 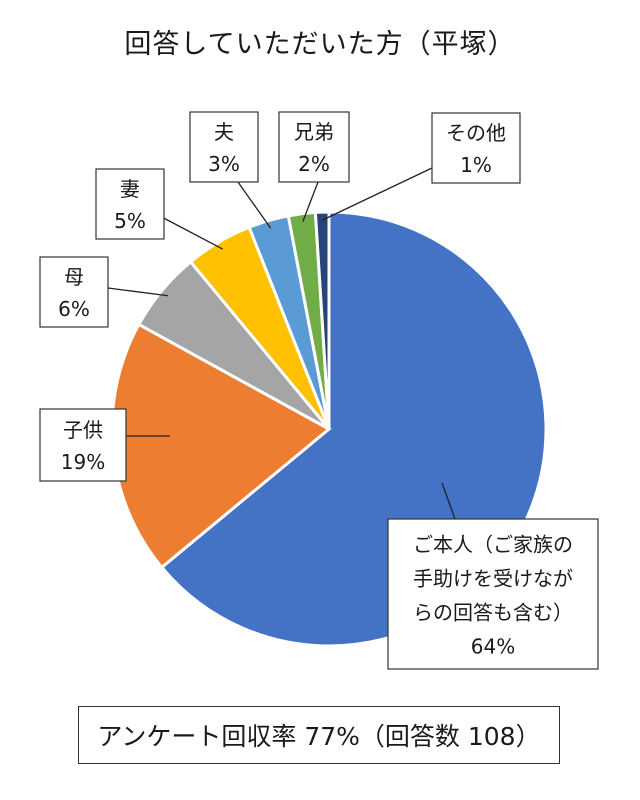 I want to click on callout-1: 子供 19%, so click(x=83, y=445).